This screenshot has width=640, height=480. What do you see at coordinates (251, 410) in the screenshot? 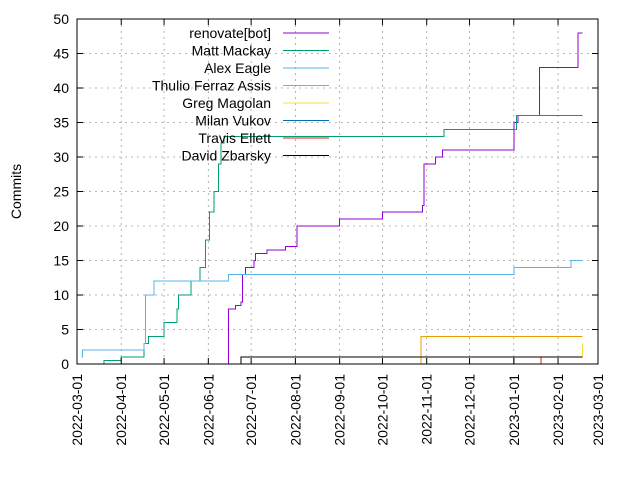
I see `x-tick-label: 2022-07-01` at bounding box center [251, 410].